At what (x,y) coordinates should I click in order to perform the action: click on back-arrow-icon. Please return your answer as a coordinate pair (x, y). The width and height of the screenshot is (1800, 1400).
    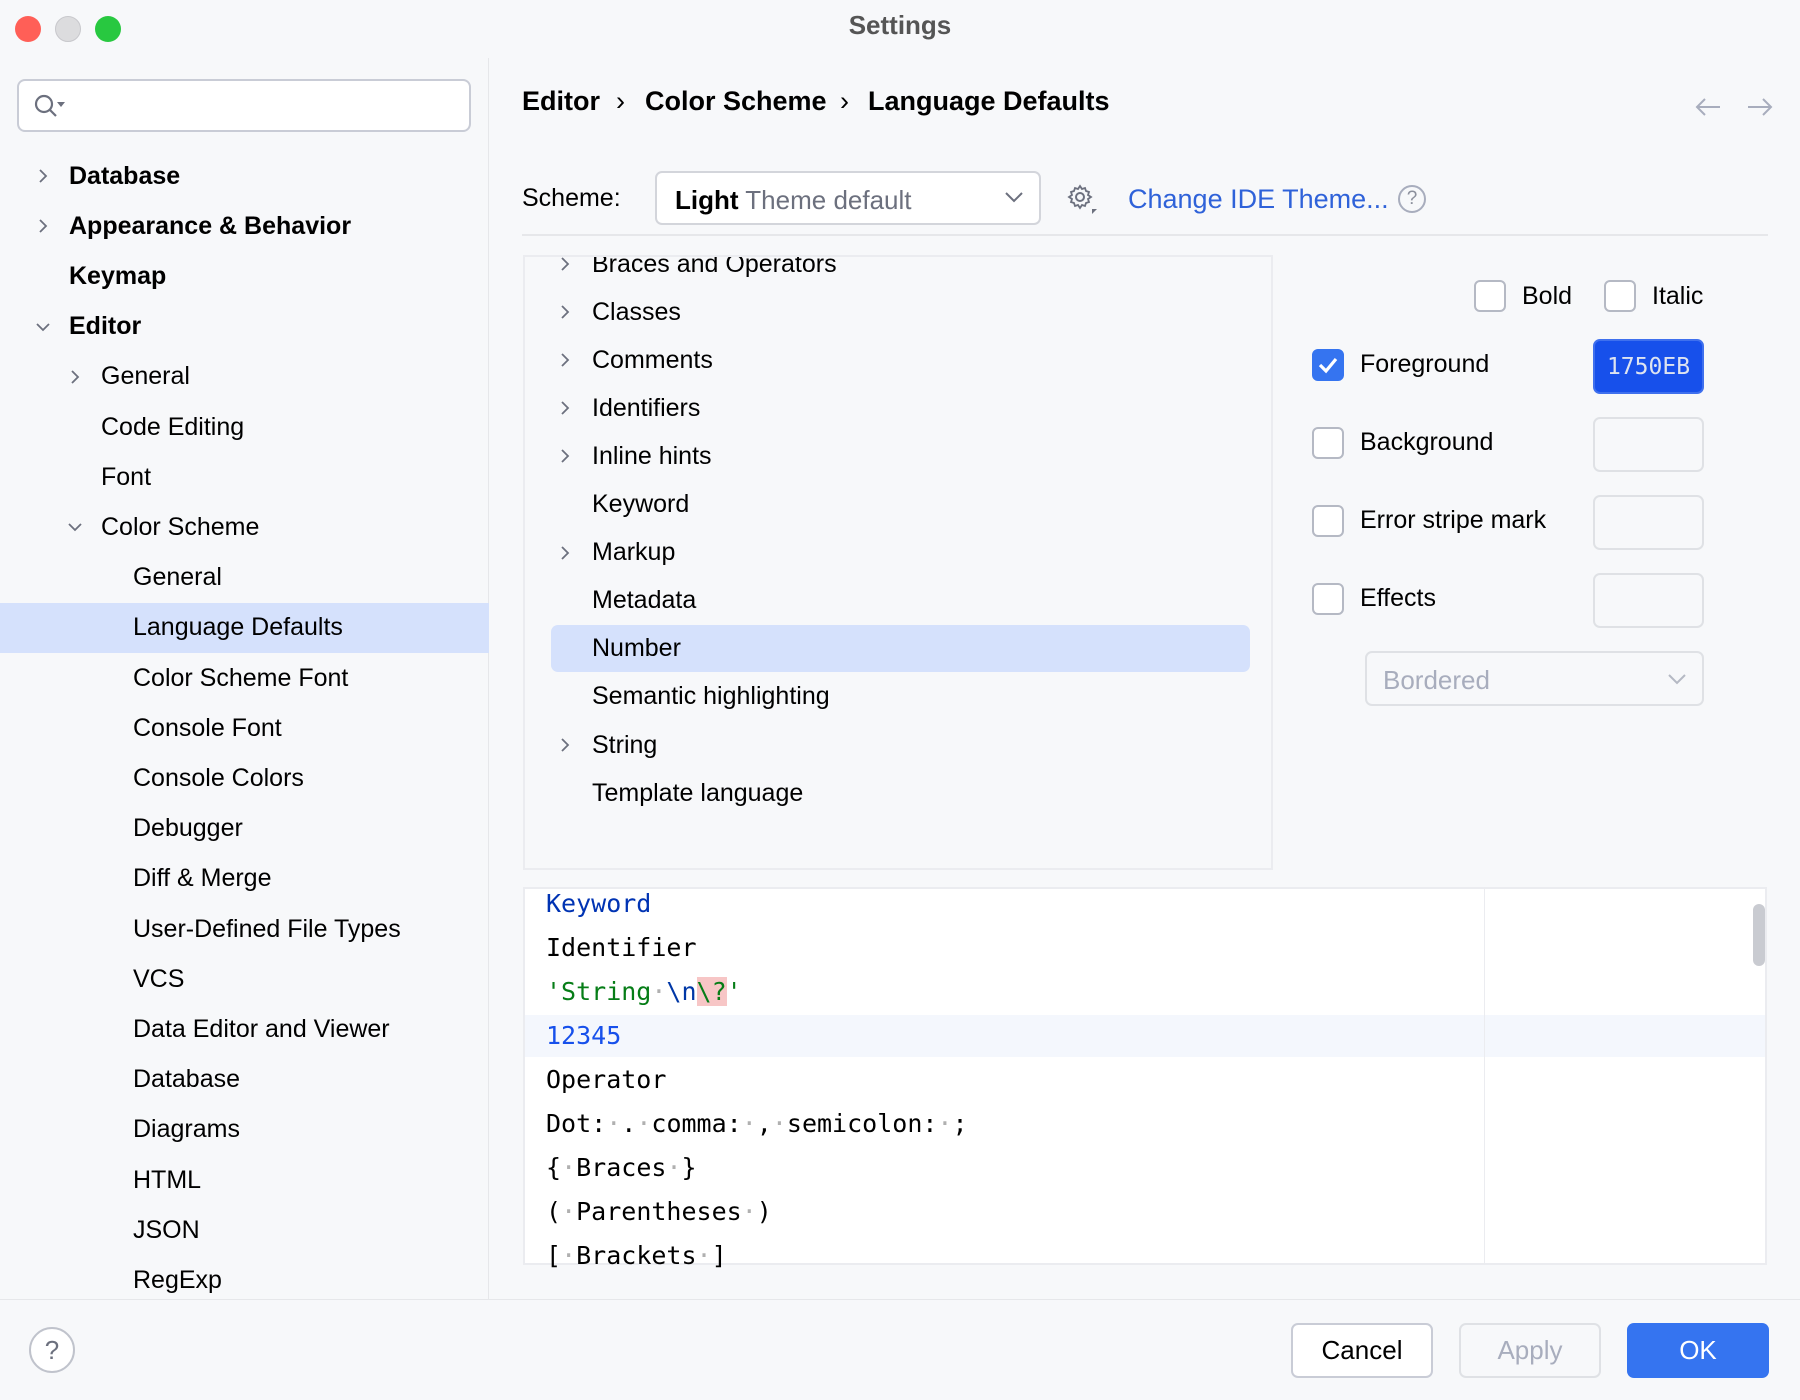
    Looking at the image, I should click on (1708, 107).